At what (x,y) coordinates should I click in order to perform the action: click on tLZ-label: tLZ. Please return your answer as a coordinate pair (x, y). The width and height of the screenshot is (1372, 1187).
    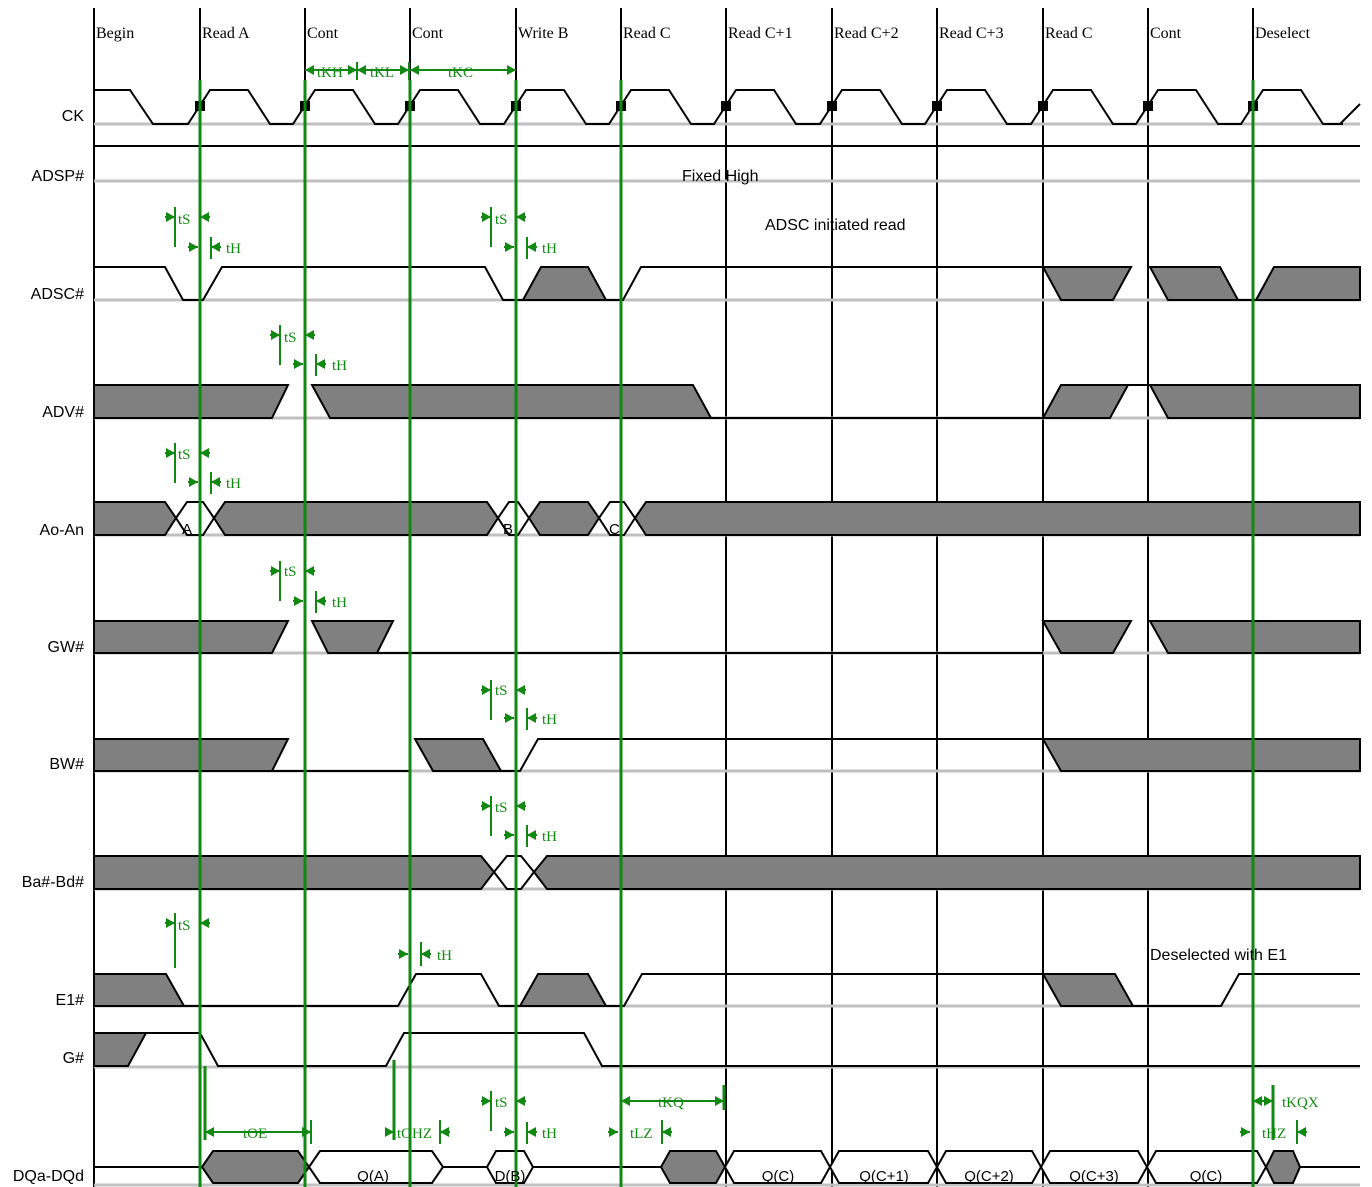
    Looking at the image, I should click on (641, 1134).